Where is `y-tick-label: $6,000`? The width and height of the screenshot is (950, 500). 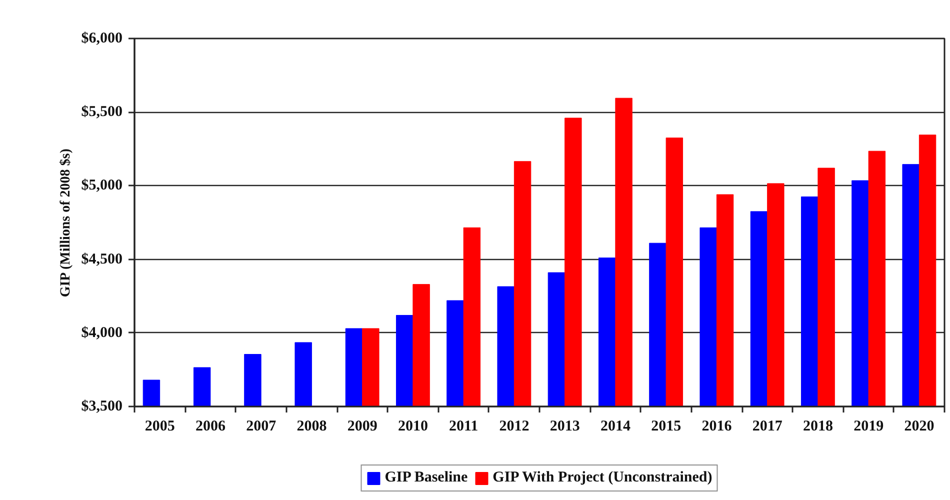 y-tick-label: $6,000 is located at coordinates (101, 38).